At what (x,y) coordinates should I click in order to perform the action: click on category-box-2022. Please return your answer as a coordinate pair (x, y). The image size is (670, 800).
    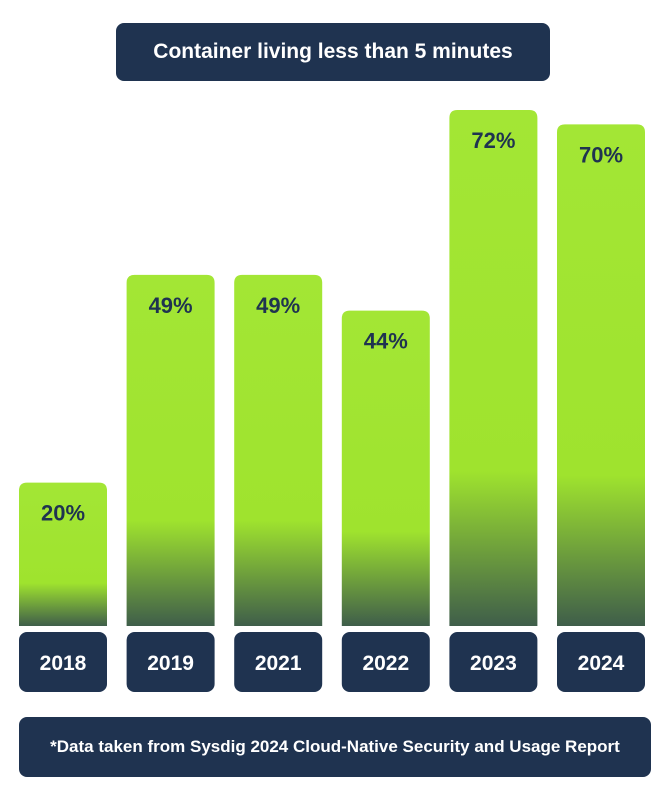
    Looking at the image, I should click on (385, 662).